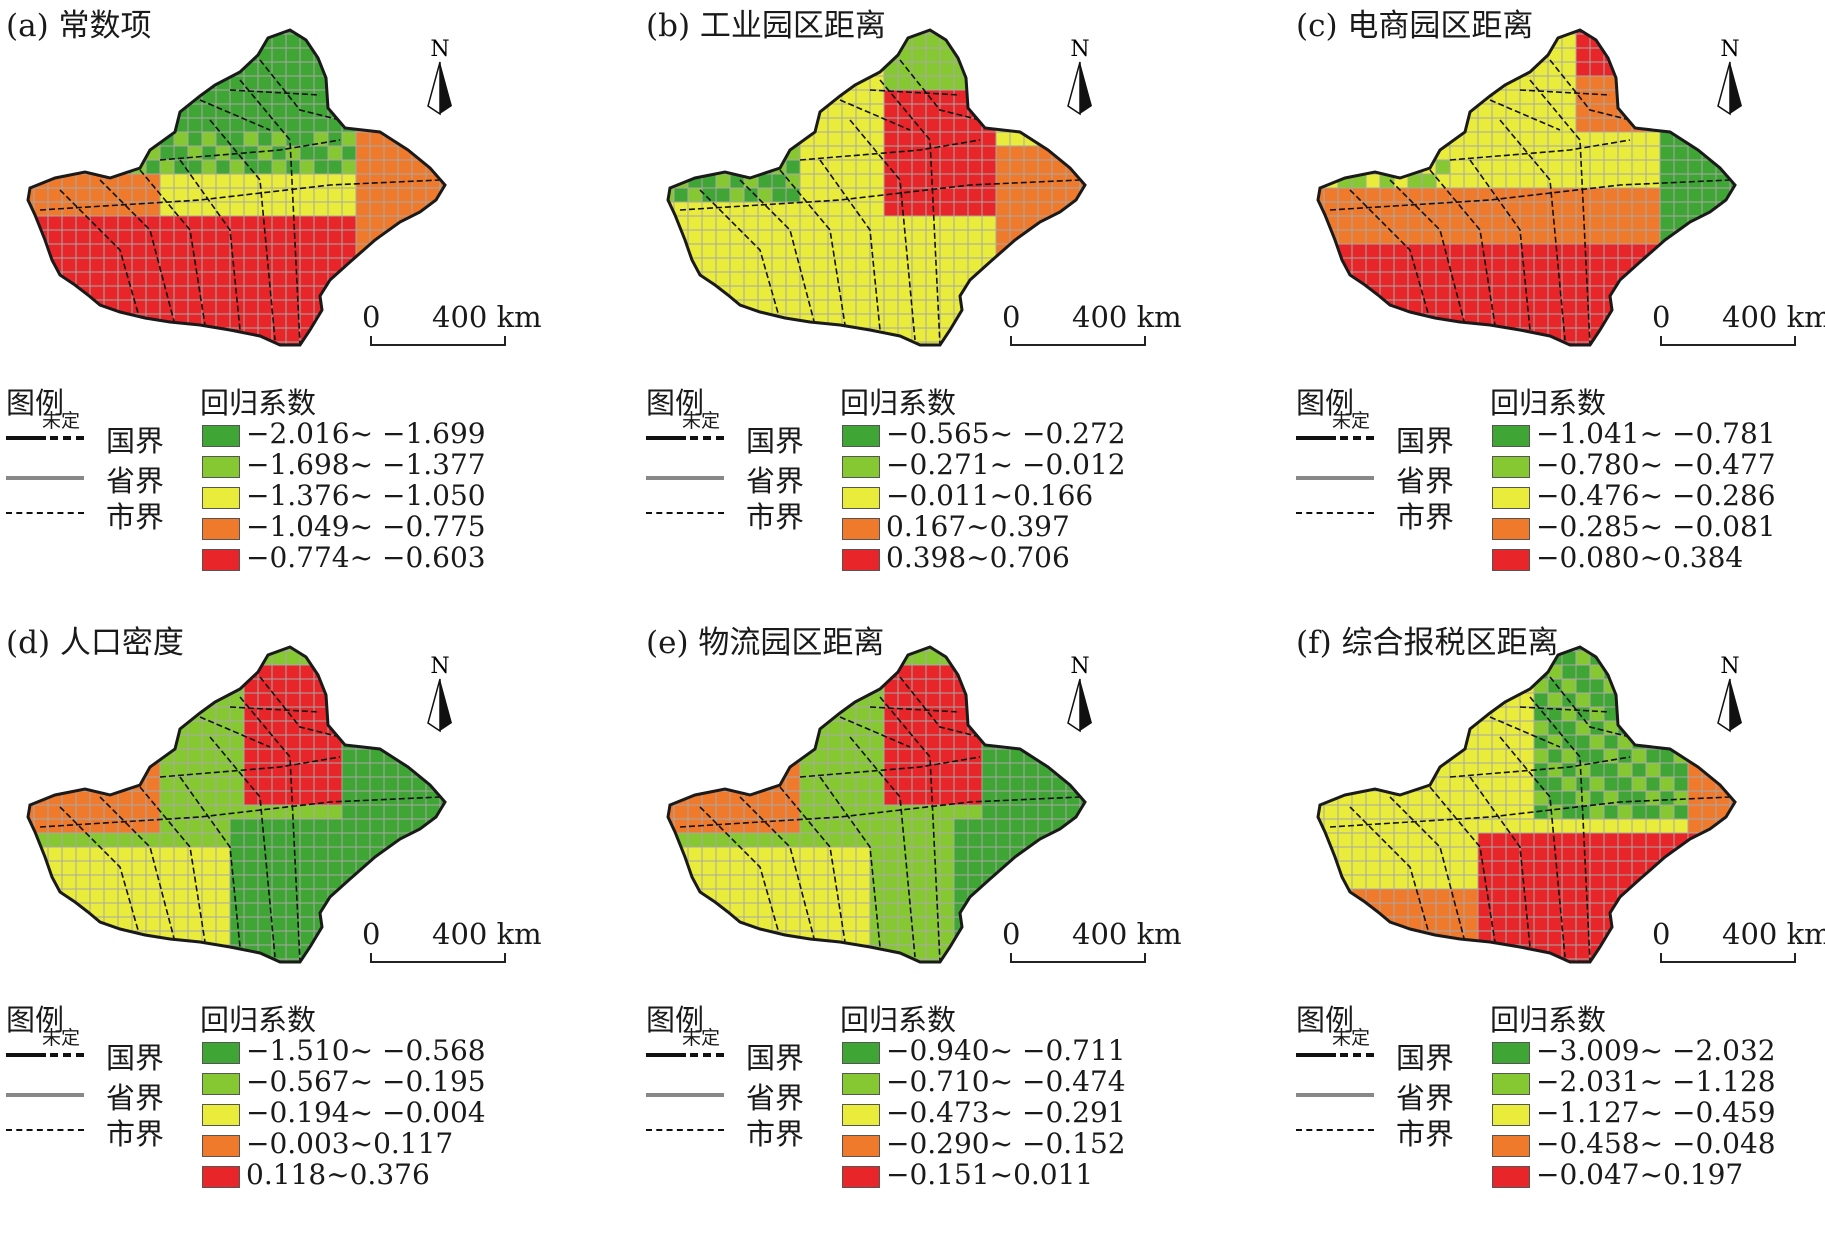  I want to click on city-boundary-label: 市界, so click(1425, 517).